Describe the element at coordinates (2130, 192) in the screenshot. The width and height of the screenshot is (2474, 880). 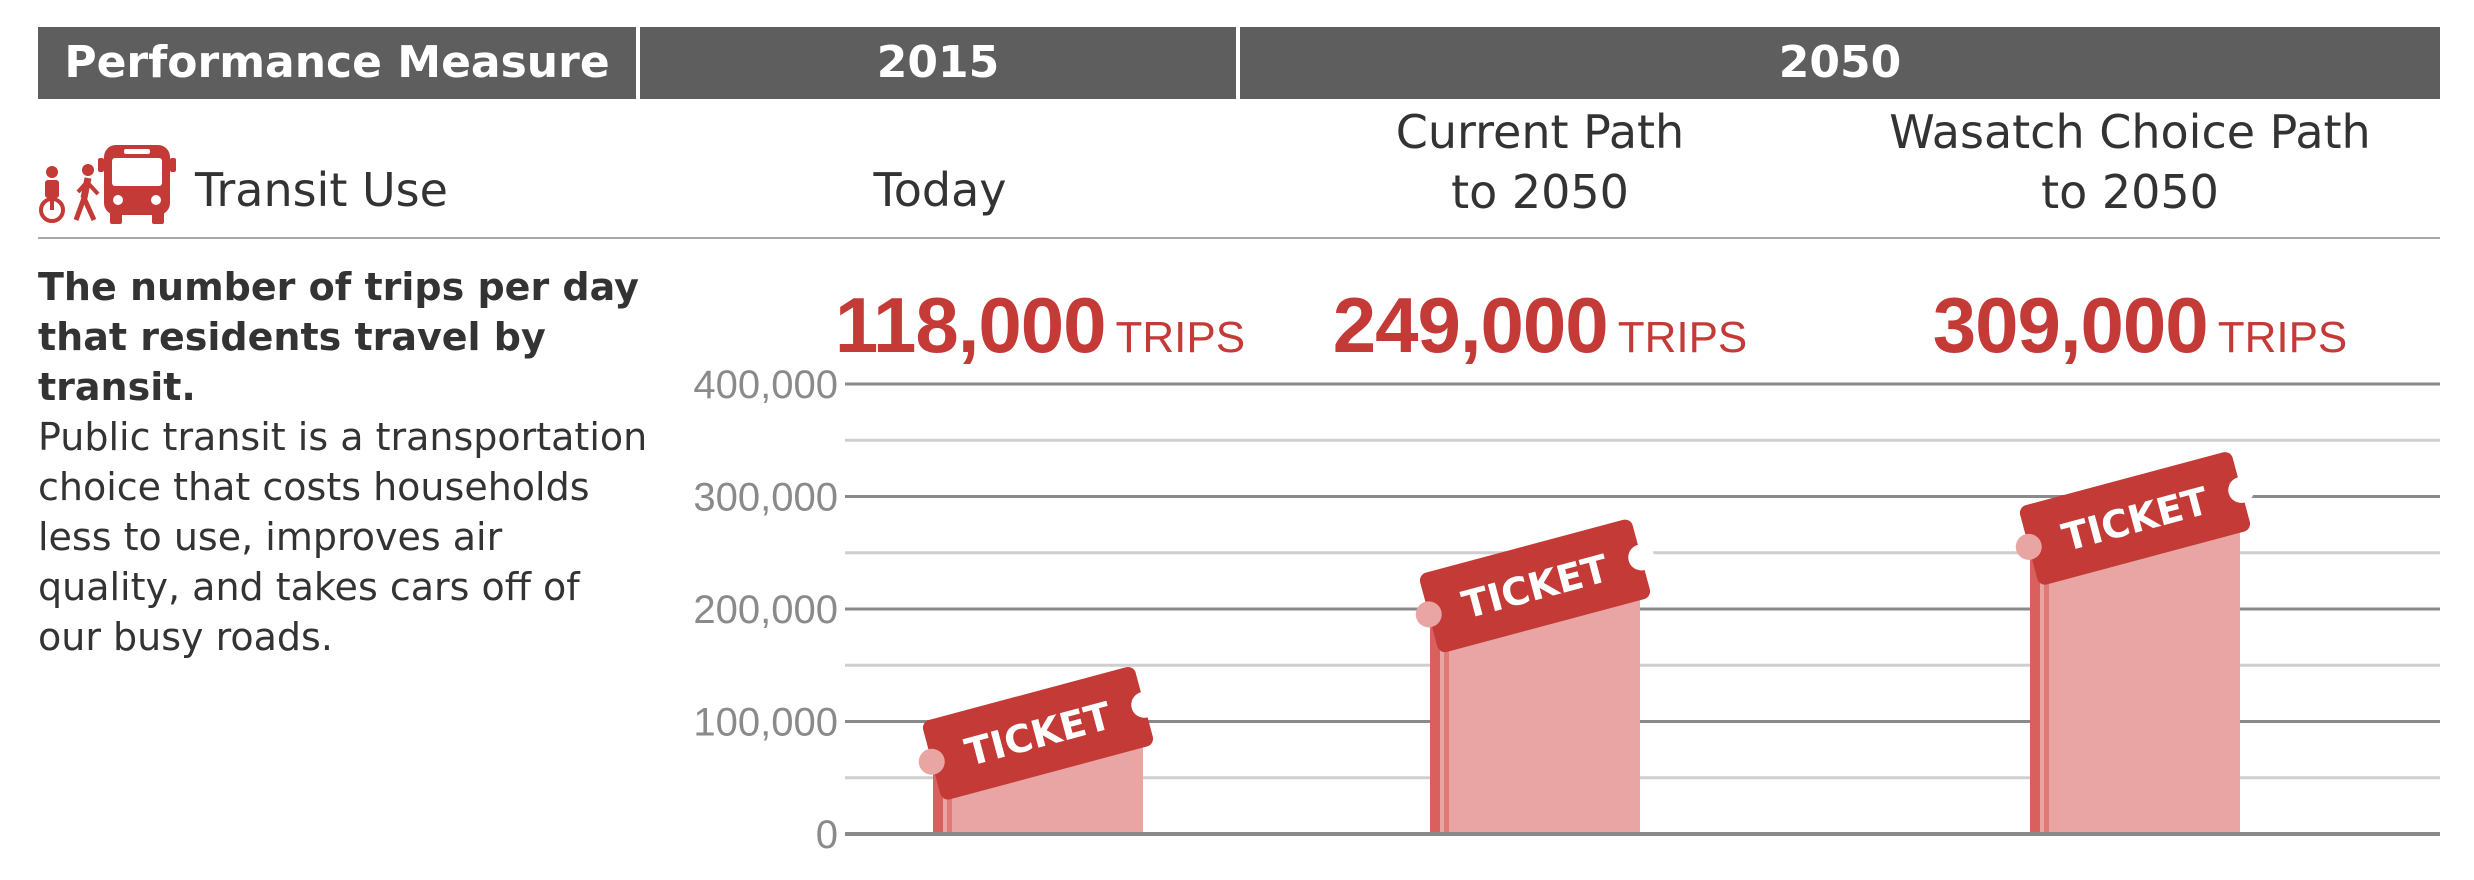
I see `column-label-wasatch-line2: to 2050` at that location.